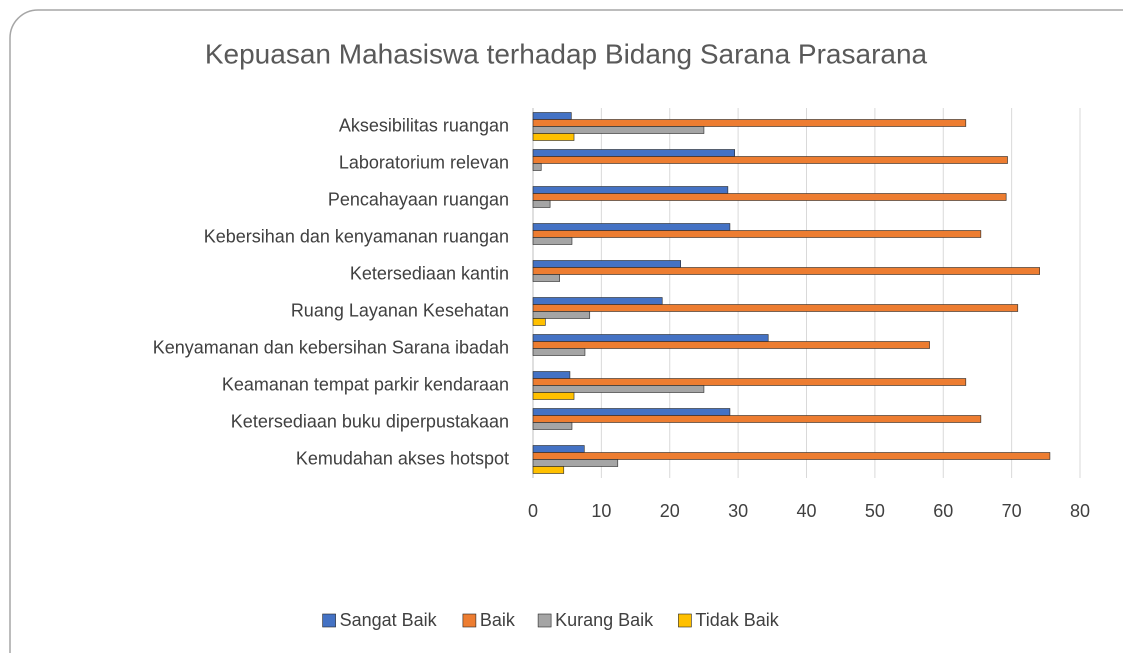  Describe the element at coordinates (331, 347) in the screenshot. I see `y-tick-label: Kenyamanan dan kebersihan Sarana ibadah` at that location.